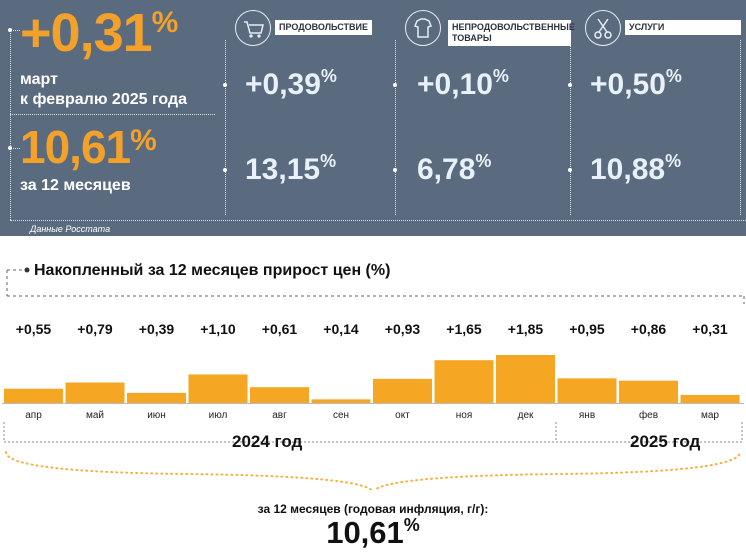  Describe the element at coordinates (279, 395) in the screenshot. I see `bar-авг` at that location.